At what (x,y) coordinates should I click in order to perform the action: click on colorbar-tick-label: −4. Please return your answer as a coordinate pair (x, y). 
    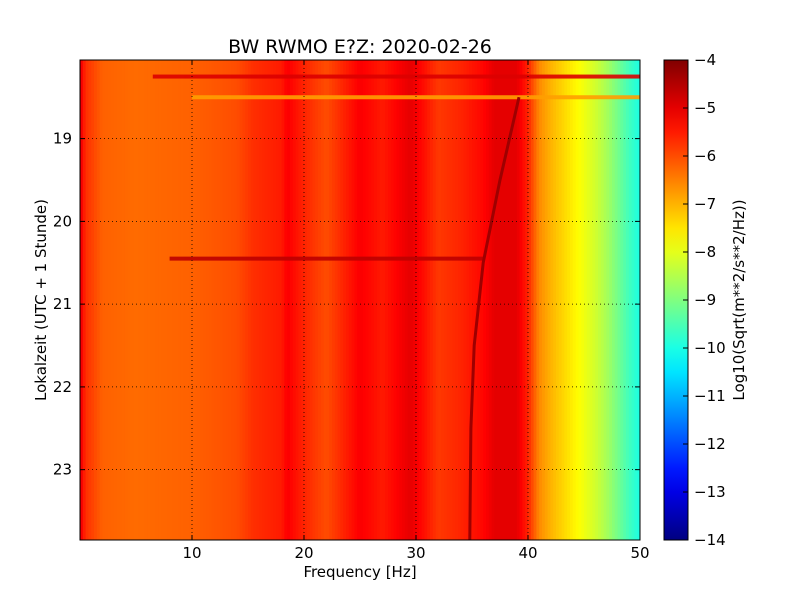
    Looking at the image, I should click on (705, 60).